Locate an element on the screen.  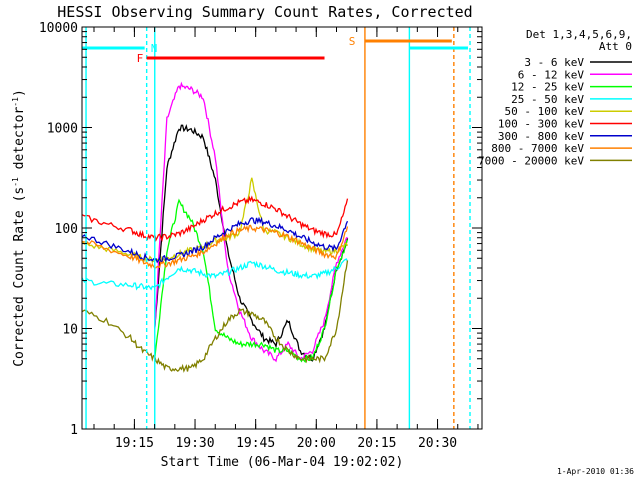
legend-label-0: 3 - 6 keV is located at coordinates (554, 62).